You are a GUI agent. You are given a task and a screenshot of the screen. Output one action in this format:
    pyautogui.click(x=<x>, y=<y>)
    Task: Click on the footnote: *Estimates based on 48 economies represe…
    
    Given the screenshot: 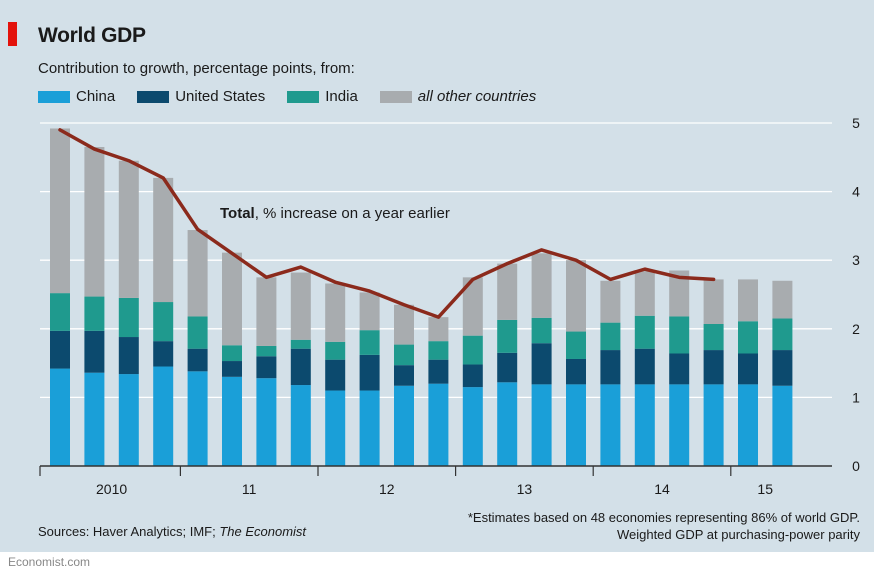 What is the action you would take?
    pyautogui.click(x=664, y=526)
    